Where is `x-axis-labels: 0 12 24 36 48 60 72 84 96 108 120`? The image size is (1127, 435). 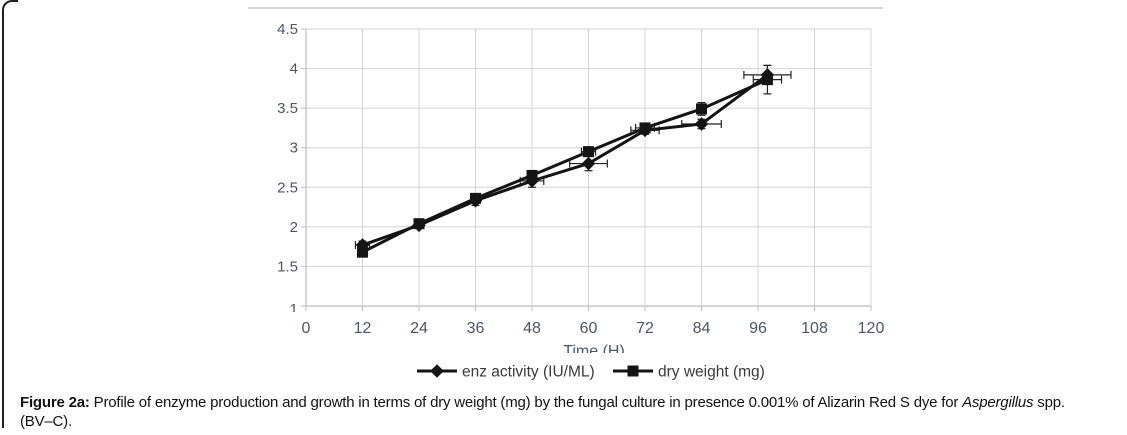
x-axis-labels: 0 12 24 36 48 60 72 84 96 108 120 is located at coordinates (593, 328).